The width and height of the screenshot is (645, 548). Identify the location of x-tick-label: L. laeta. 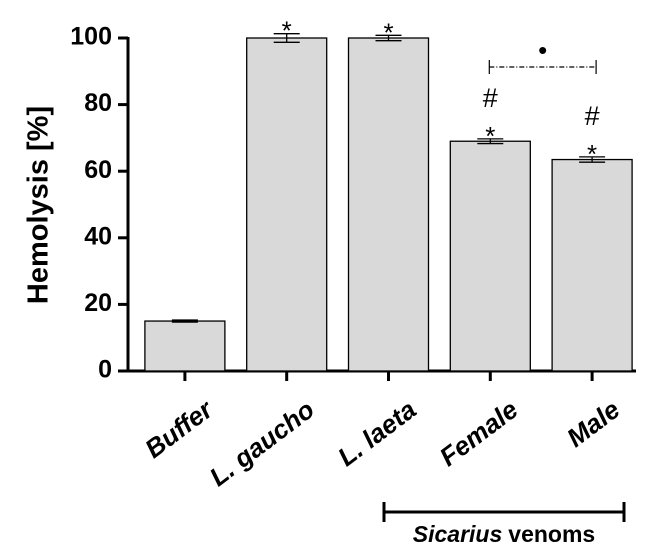
(377, 433).